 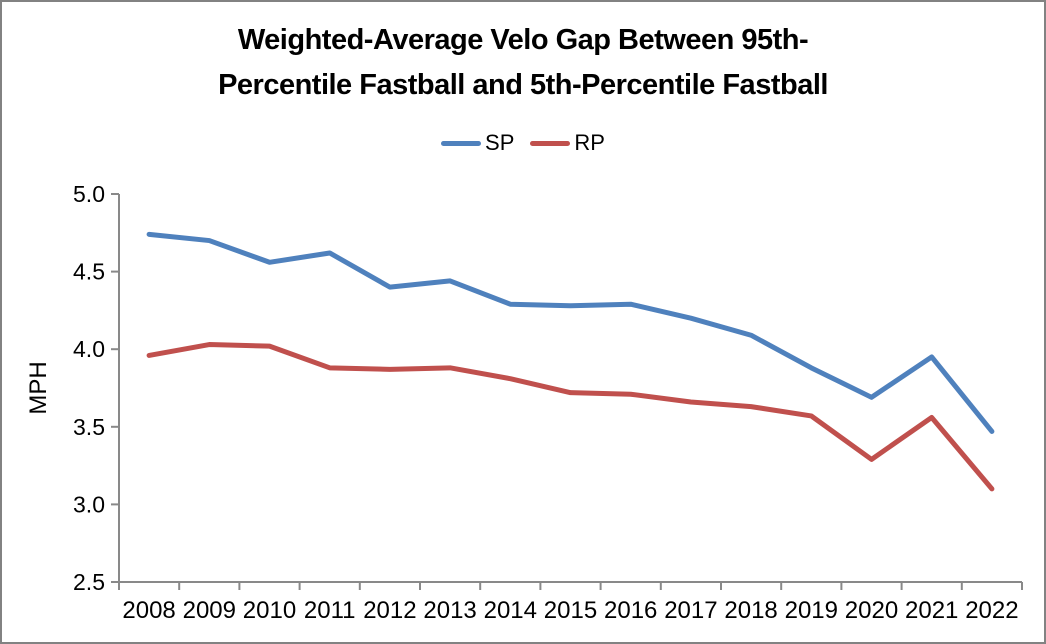 I want to click on legend-label-rp: RP, so click(x=589, y=142).